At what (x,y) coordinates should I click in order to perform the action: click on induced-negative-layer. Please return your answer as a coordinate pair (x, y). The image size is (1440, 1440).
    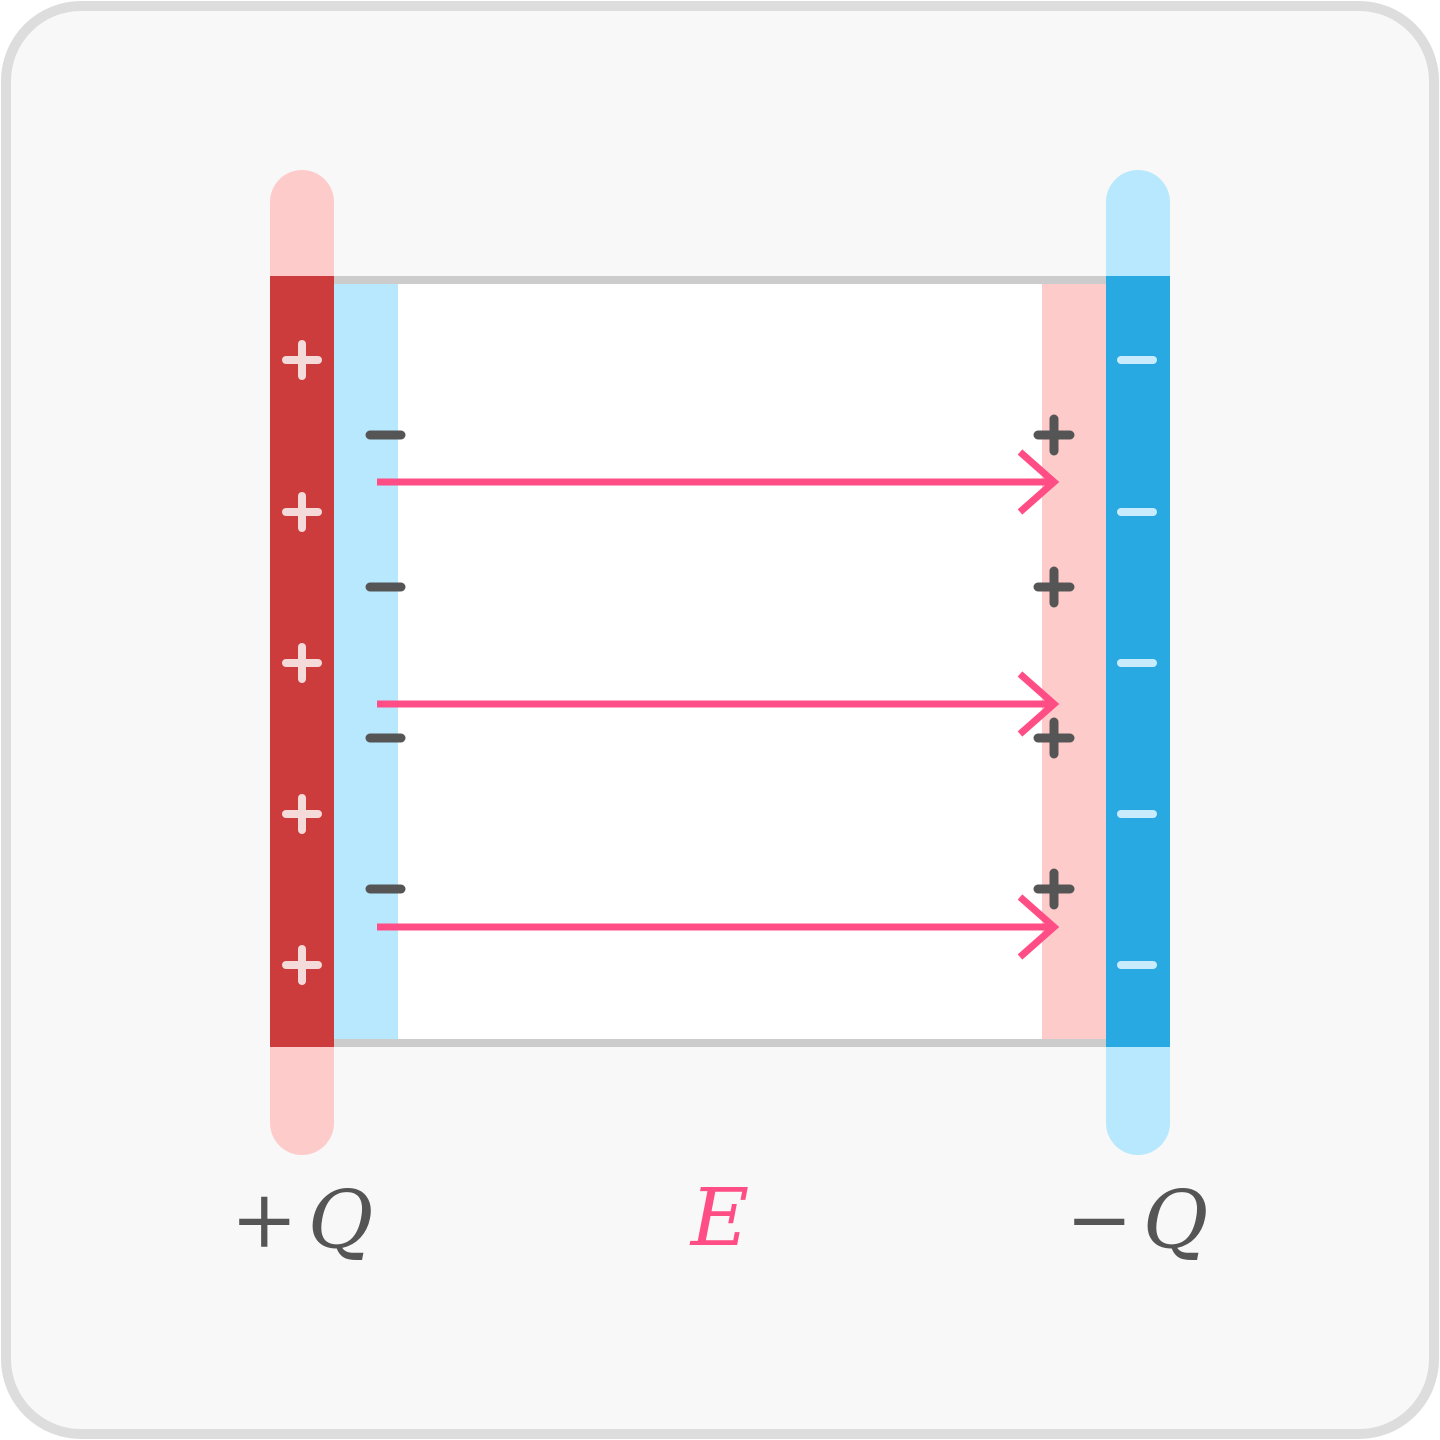
    Looking at the image, I should click on (366, 661).